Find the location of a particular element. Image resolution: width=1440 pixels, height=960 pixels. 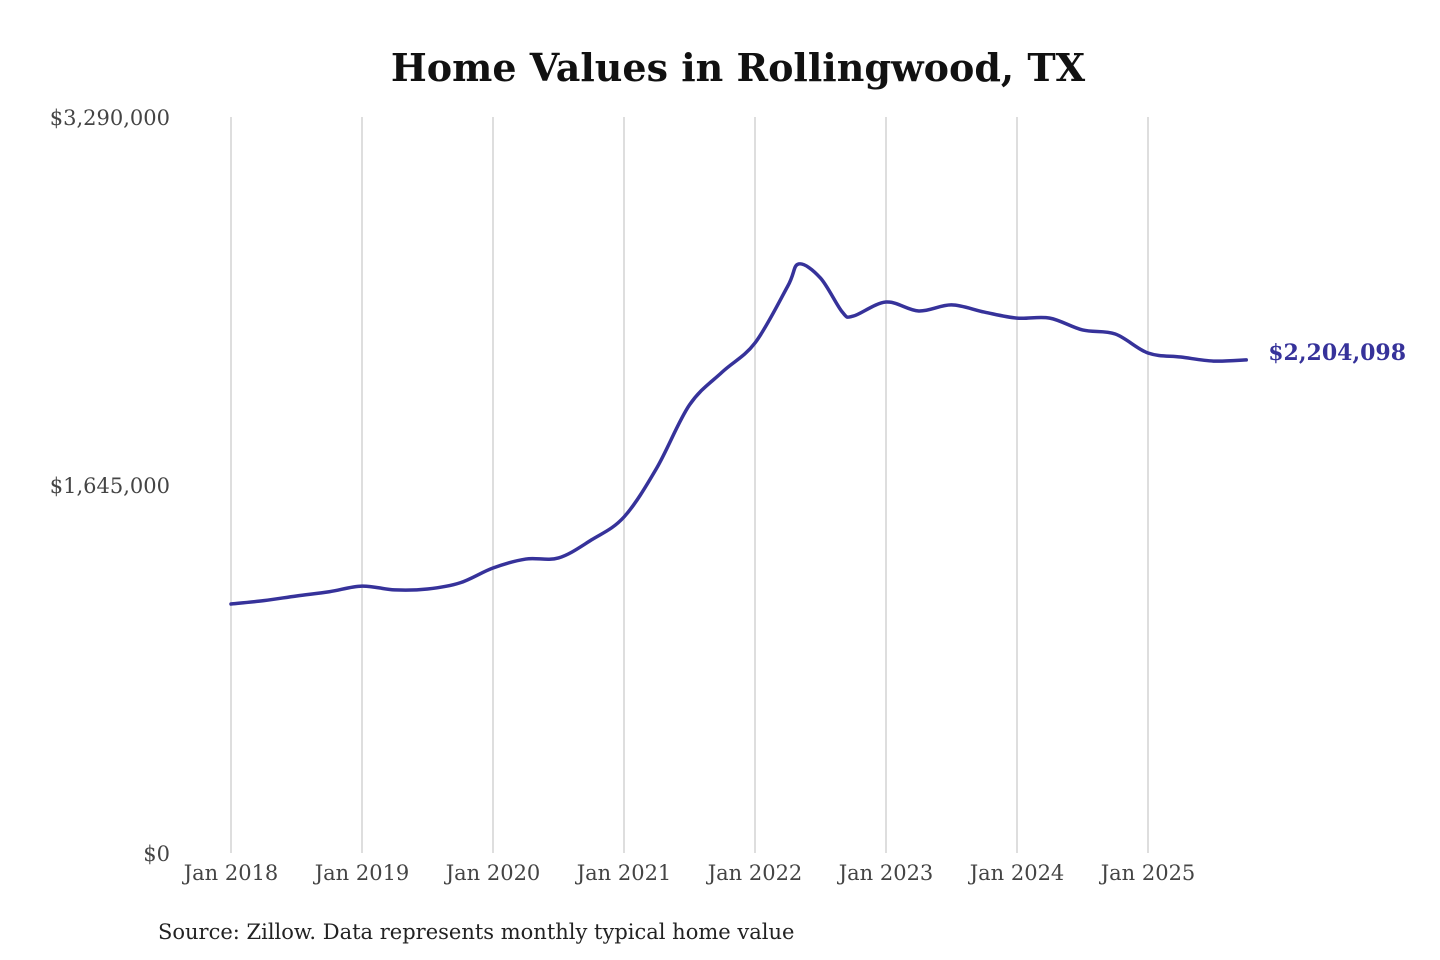

x-tick-label: Jan 2022 is located at coordinates (754, 873).